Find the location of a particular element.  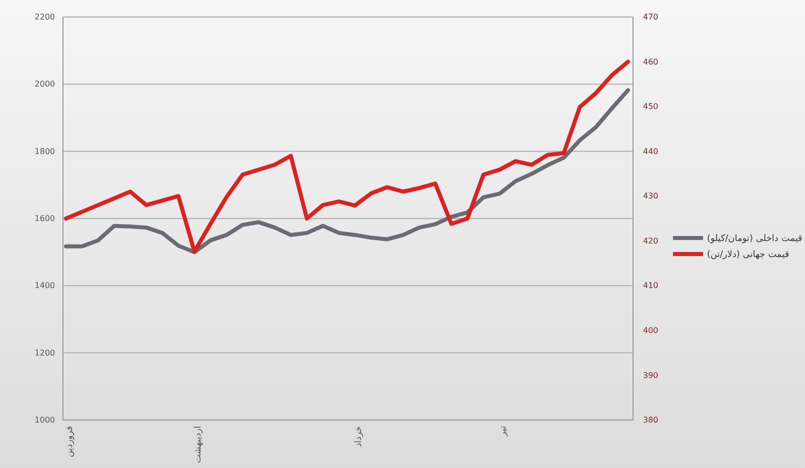

legend-label: قیمت داخلی (تومان/کیلو) is located at coordinates (754, 239).